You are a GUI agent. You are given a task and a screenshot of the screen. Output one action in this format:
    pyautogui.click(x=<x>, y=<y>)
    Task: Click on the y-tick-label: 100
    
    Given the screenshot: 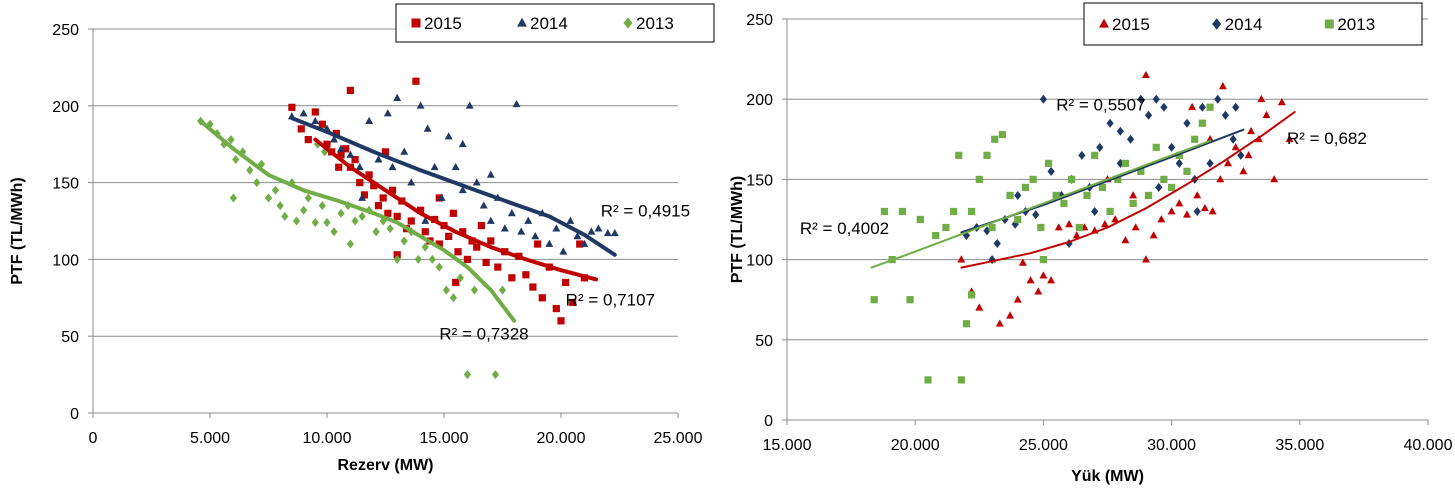 What is the action you would take?
    pyautogui.click(x=65, y=260)
    